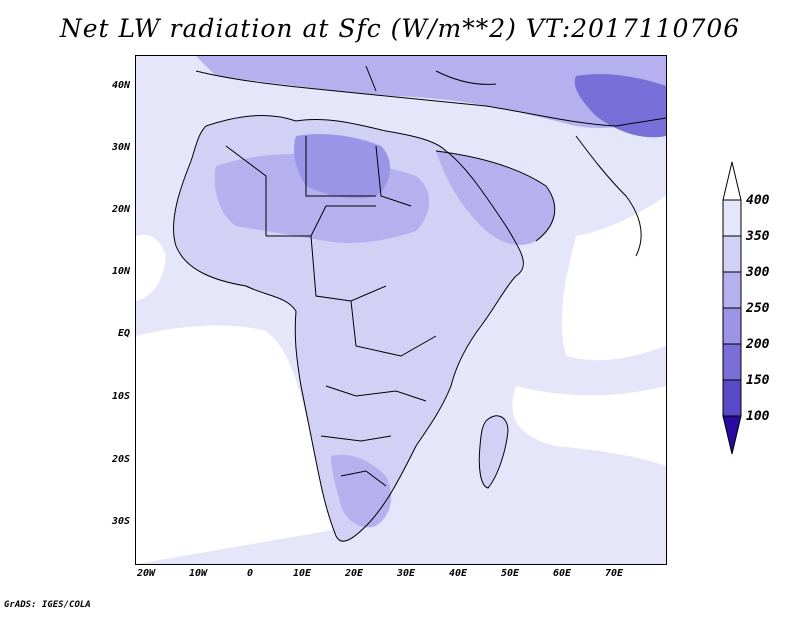  I want to click on lon-tick-label: 30E, so click(406, 573).